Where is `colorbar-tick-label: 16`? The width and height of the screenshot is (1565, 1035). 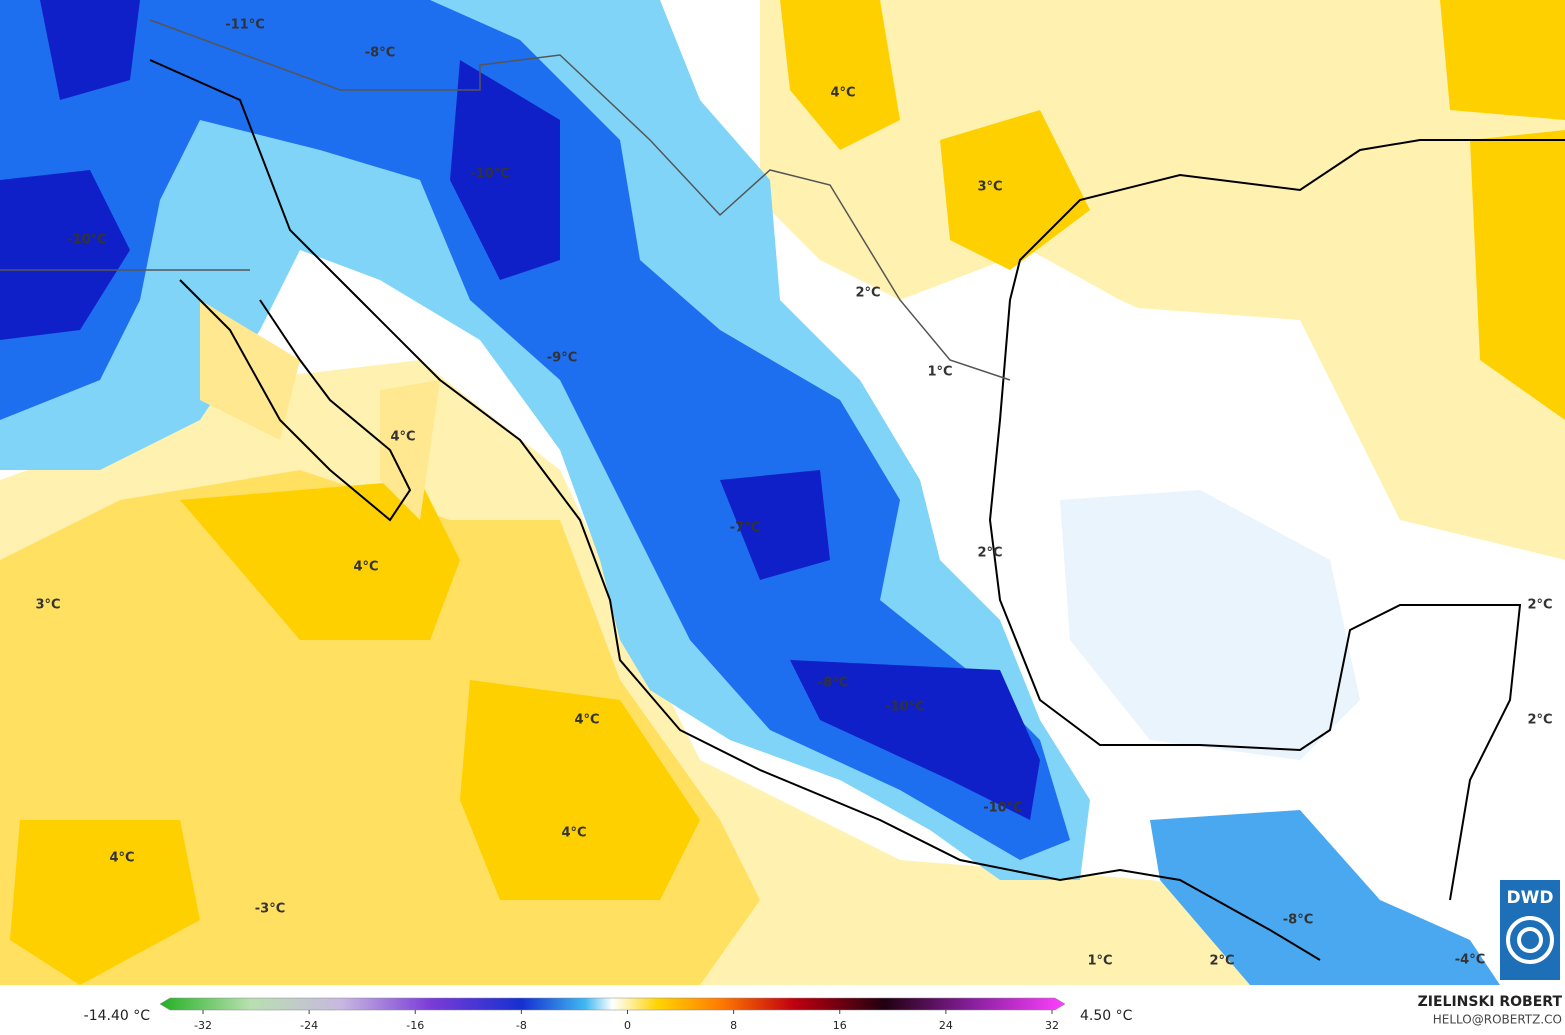 colorbar-tick-label: 16 is located at coordinates (840, 1025).